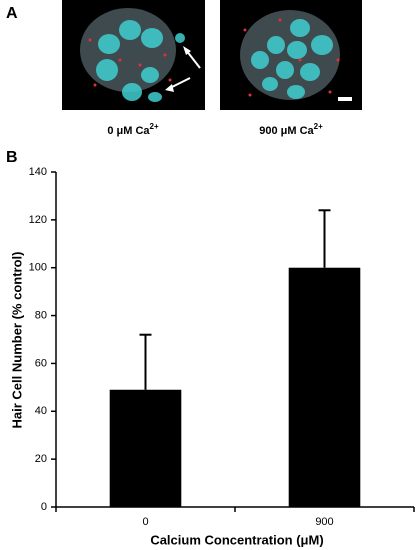  What do you see at coordinates (41, 411) in the screenshot?
I see `y-tick-label: 40` at bounding box center [41, 411].